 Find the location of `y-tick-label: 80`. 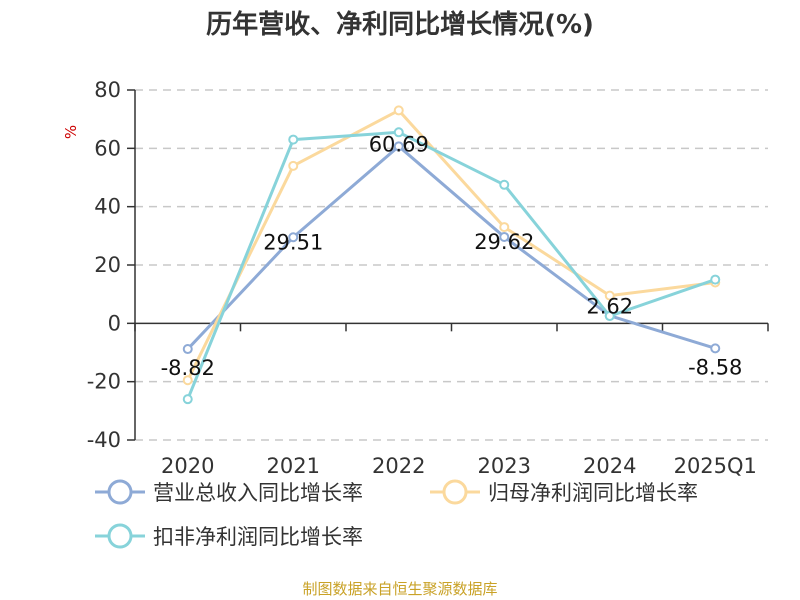

y-tick-label: 80 is located at coordinates (107, 90).